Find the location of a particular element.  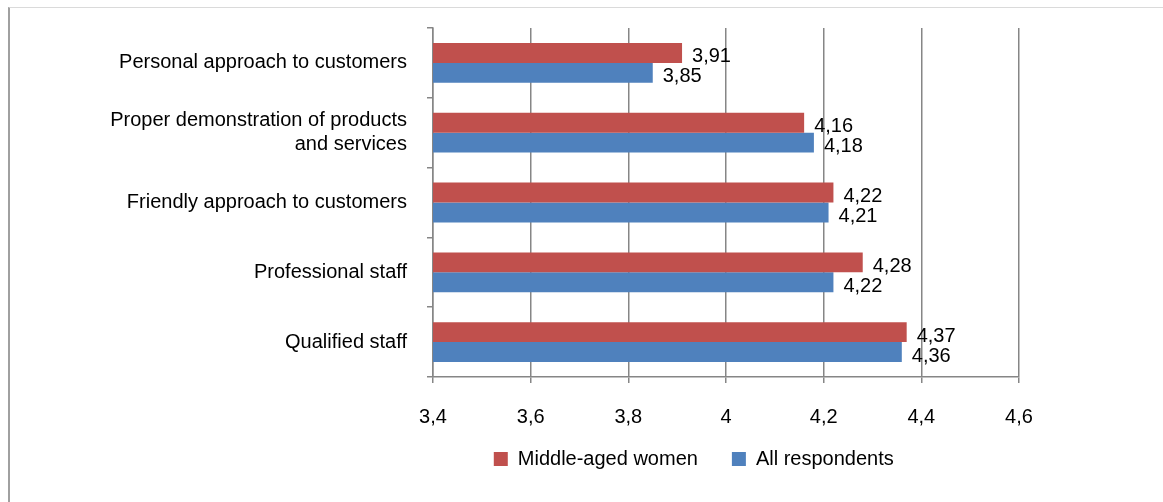

x-tick-label: 4 is located at coordinates (726, 415).